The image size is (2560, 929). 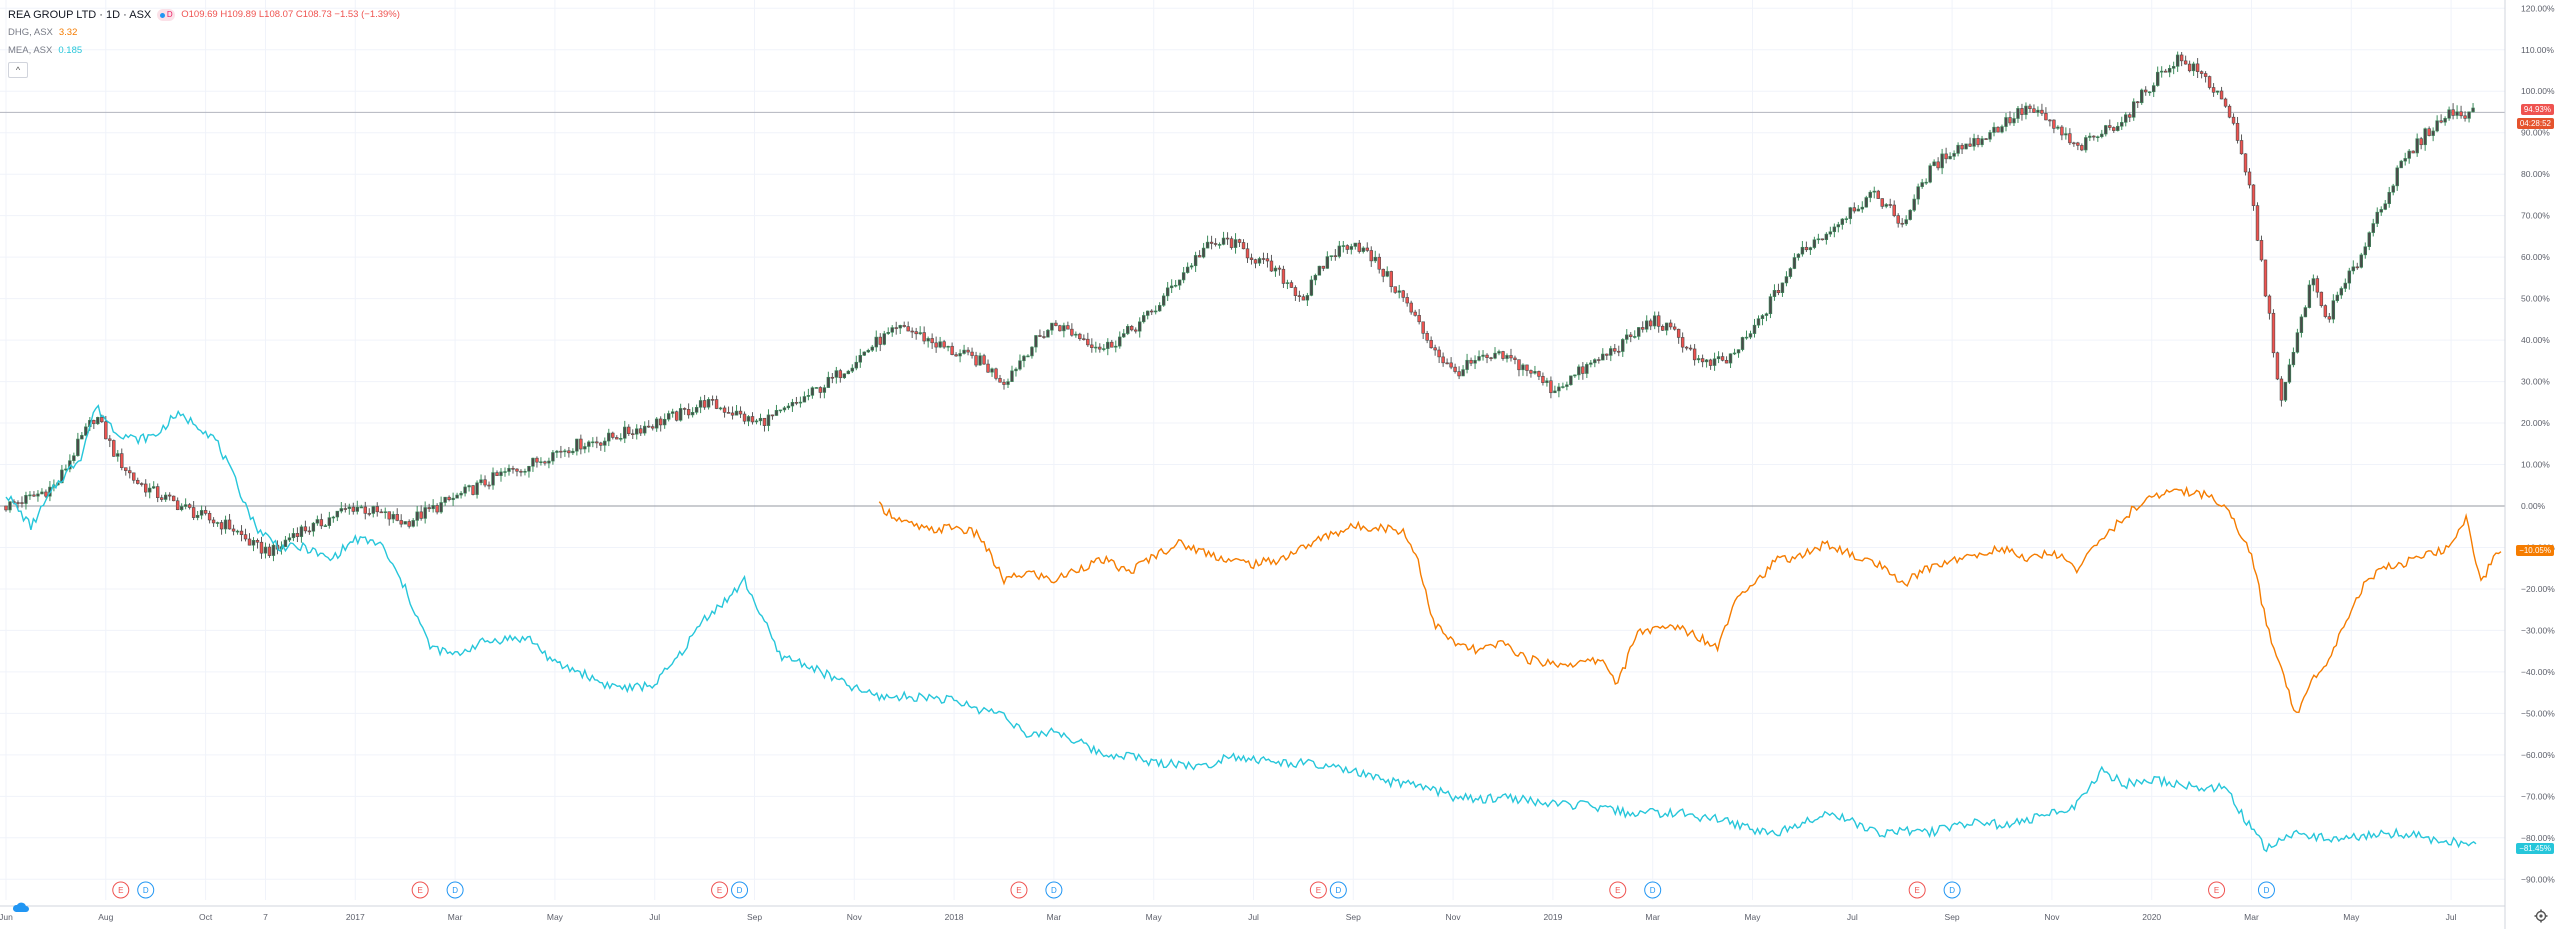 I want to click on status-dot-icon, so click(x=162, y=15).